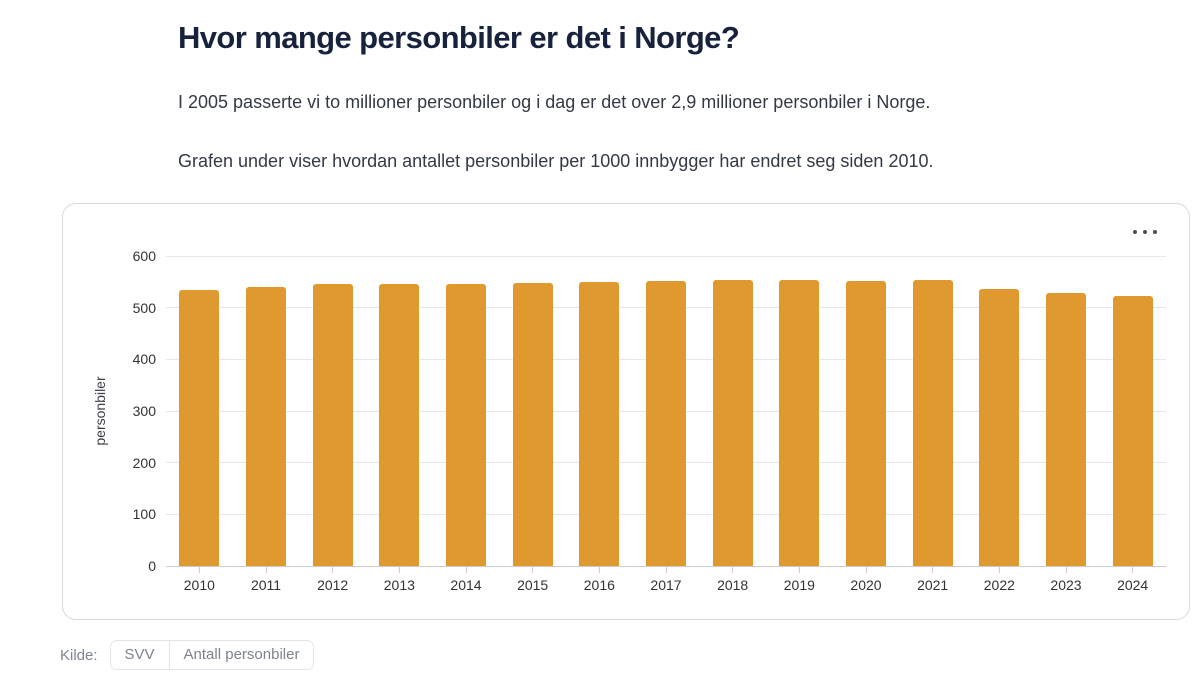  I want to click on bar-2013, so click(399, 424).